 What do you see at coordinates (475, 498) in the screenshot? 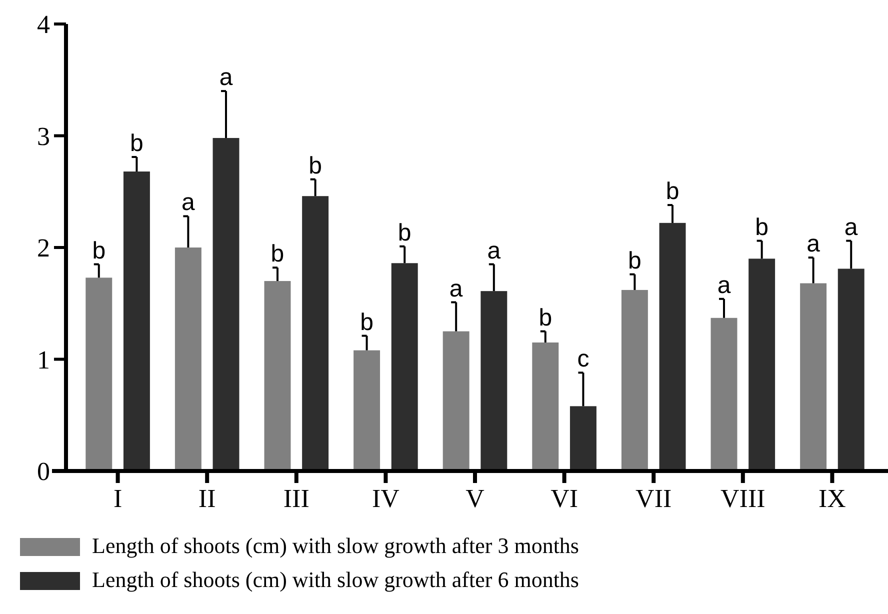
I see `x-tick-label: V` at bounding box center [475, 498].